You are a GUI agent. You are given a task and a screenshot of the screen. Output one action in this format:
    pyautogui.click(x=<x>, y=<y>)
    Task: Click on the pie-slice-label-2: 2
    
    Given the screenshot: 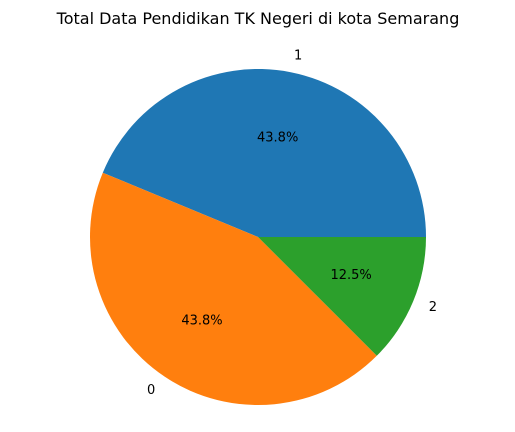 What is the action you would take?
    pyautogui.click(x=433, y=307)
    